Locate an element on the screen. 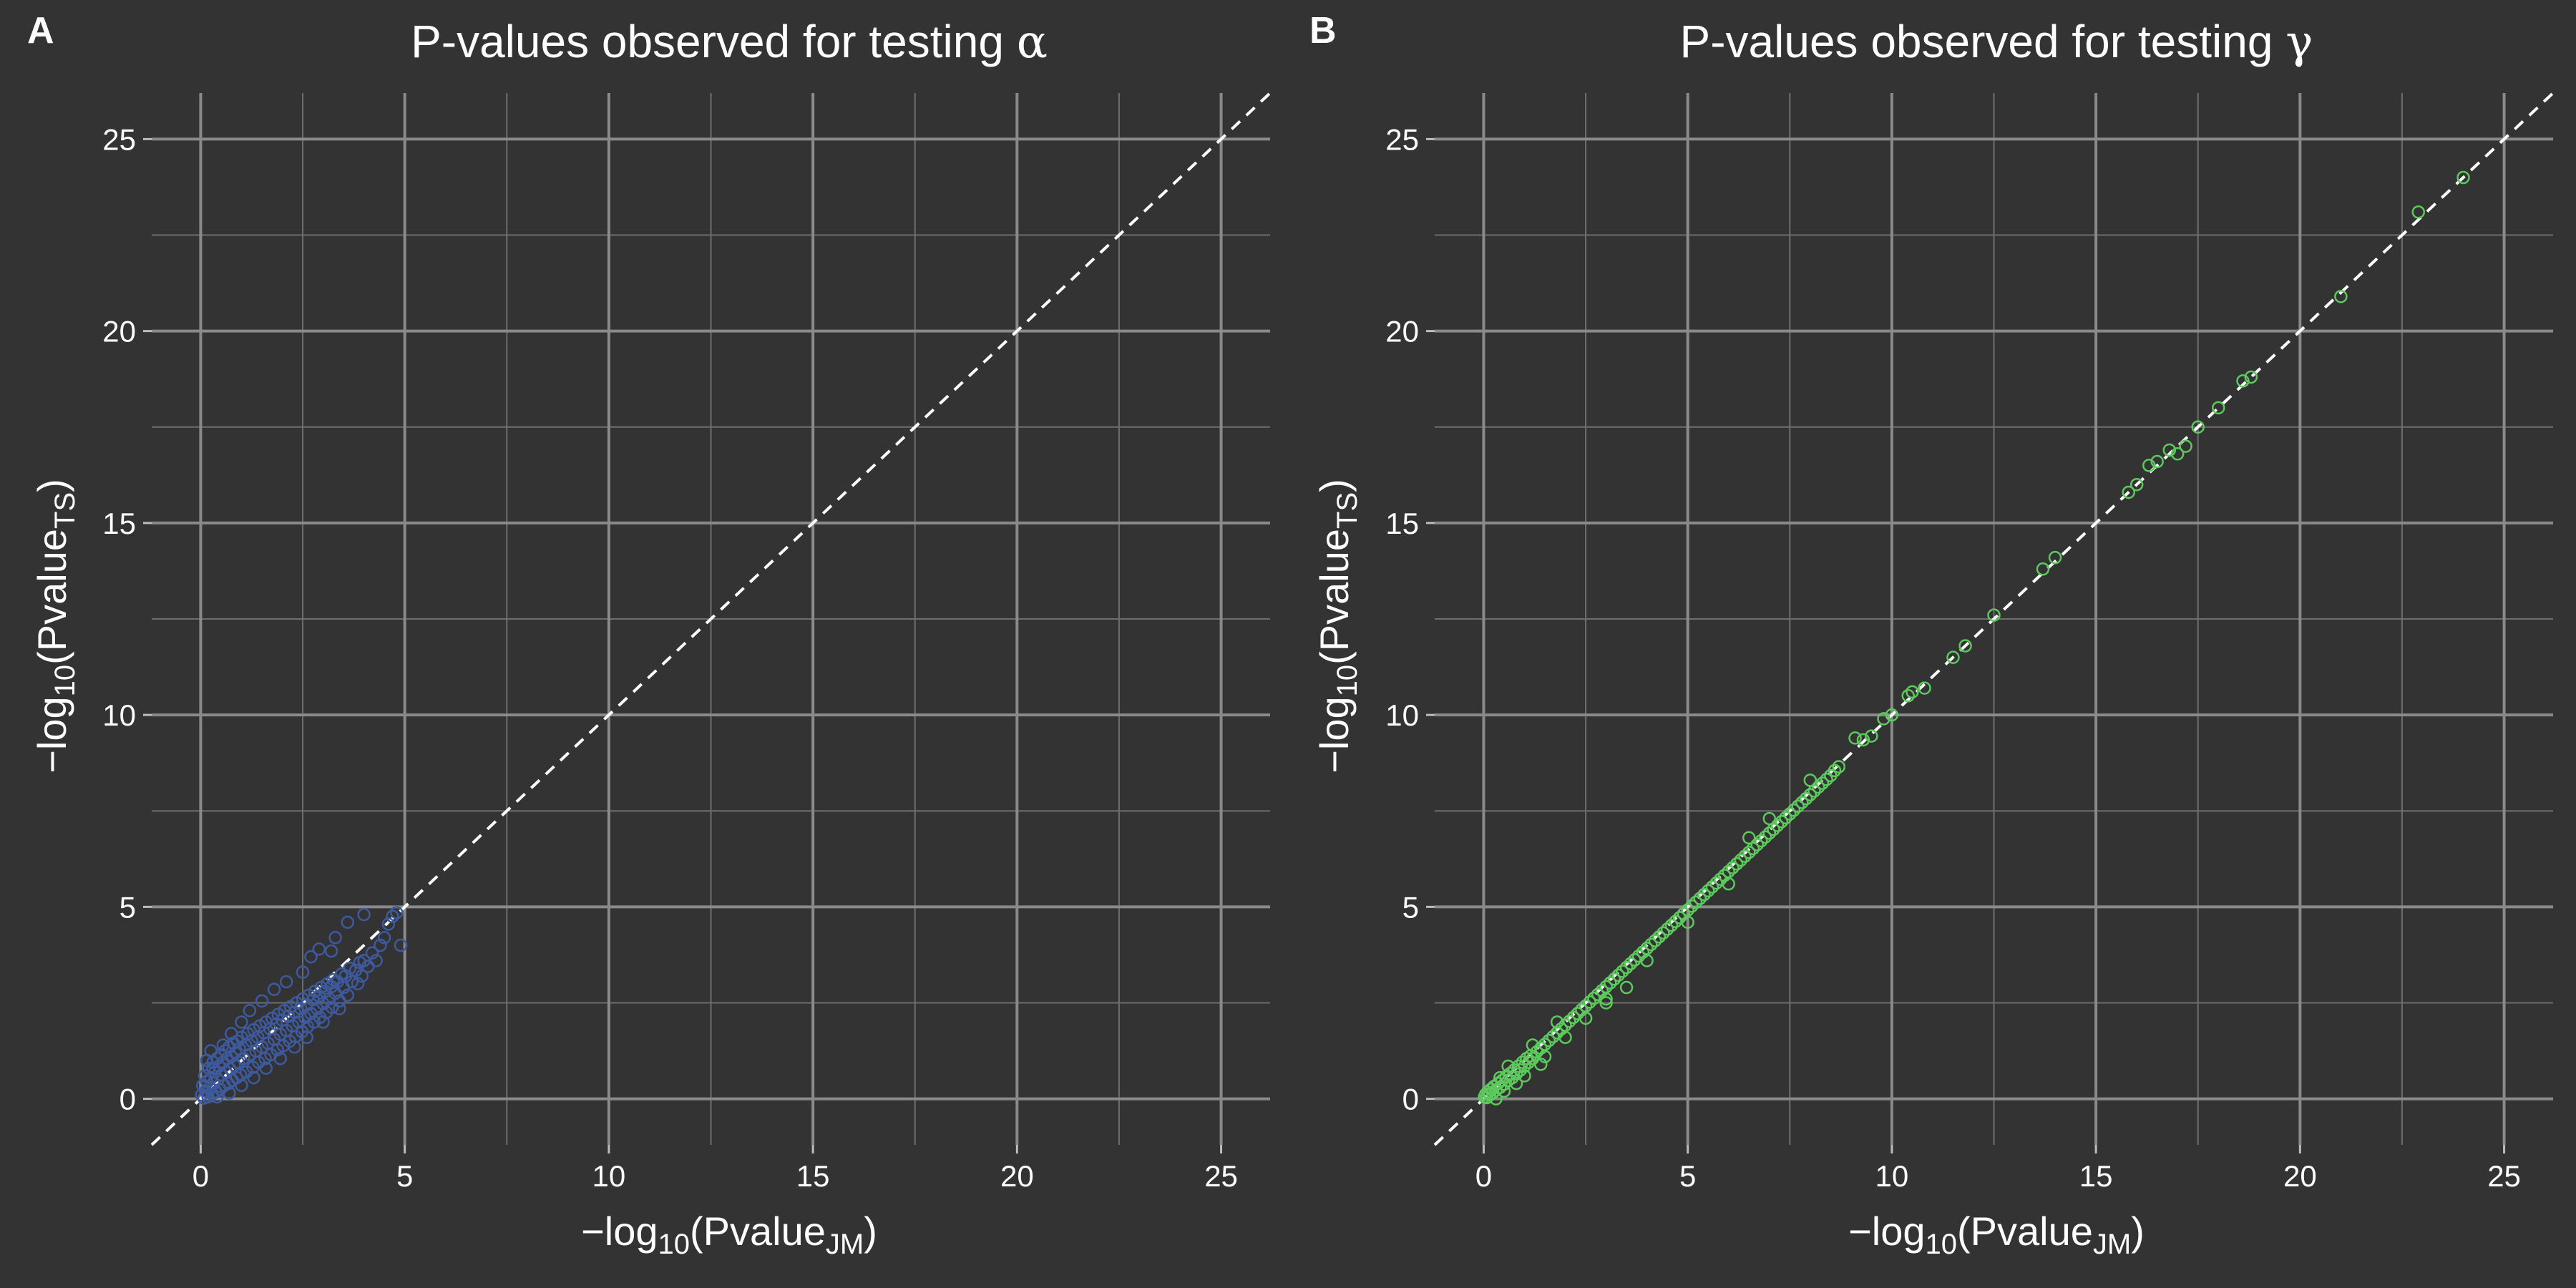  x-tick-label: 20 is located at coordinates (2300, 1176).